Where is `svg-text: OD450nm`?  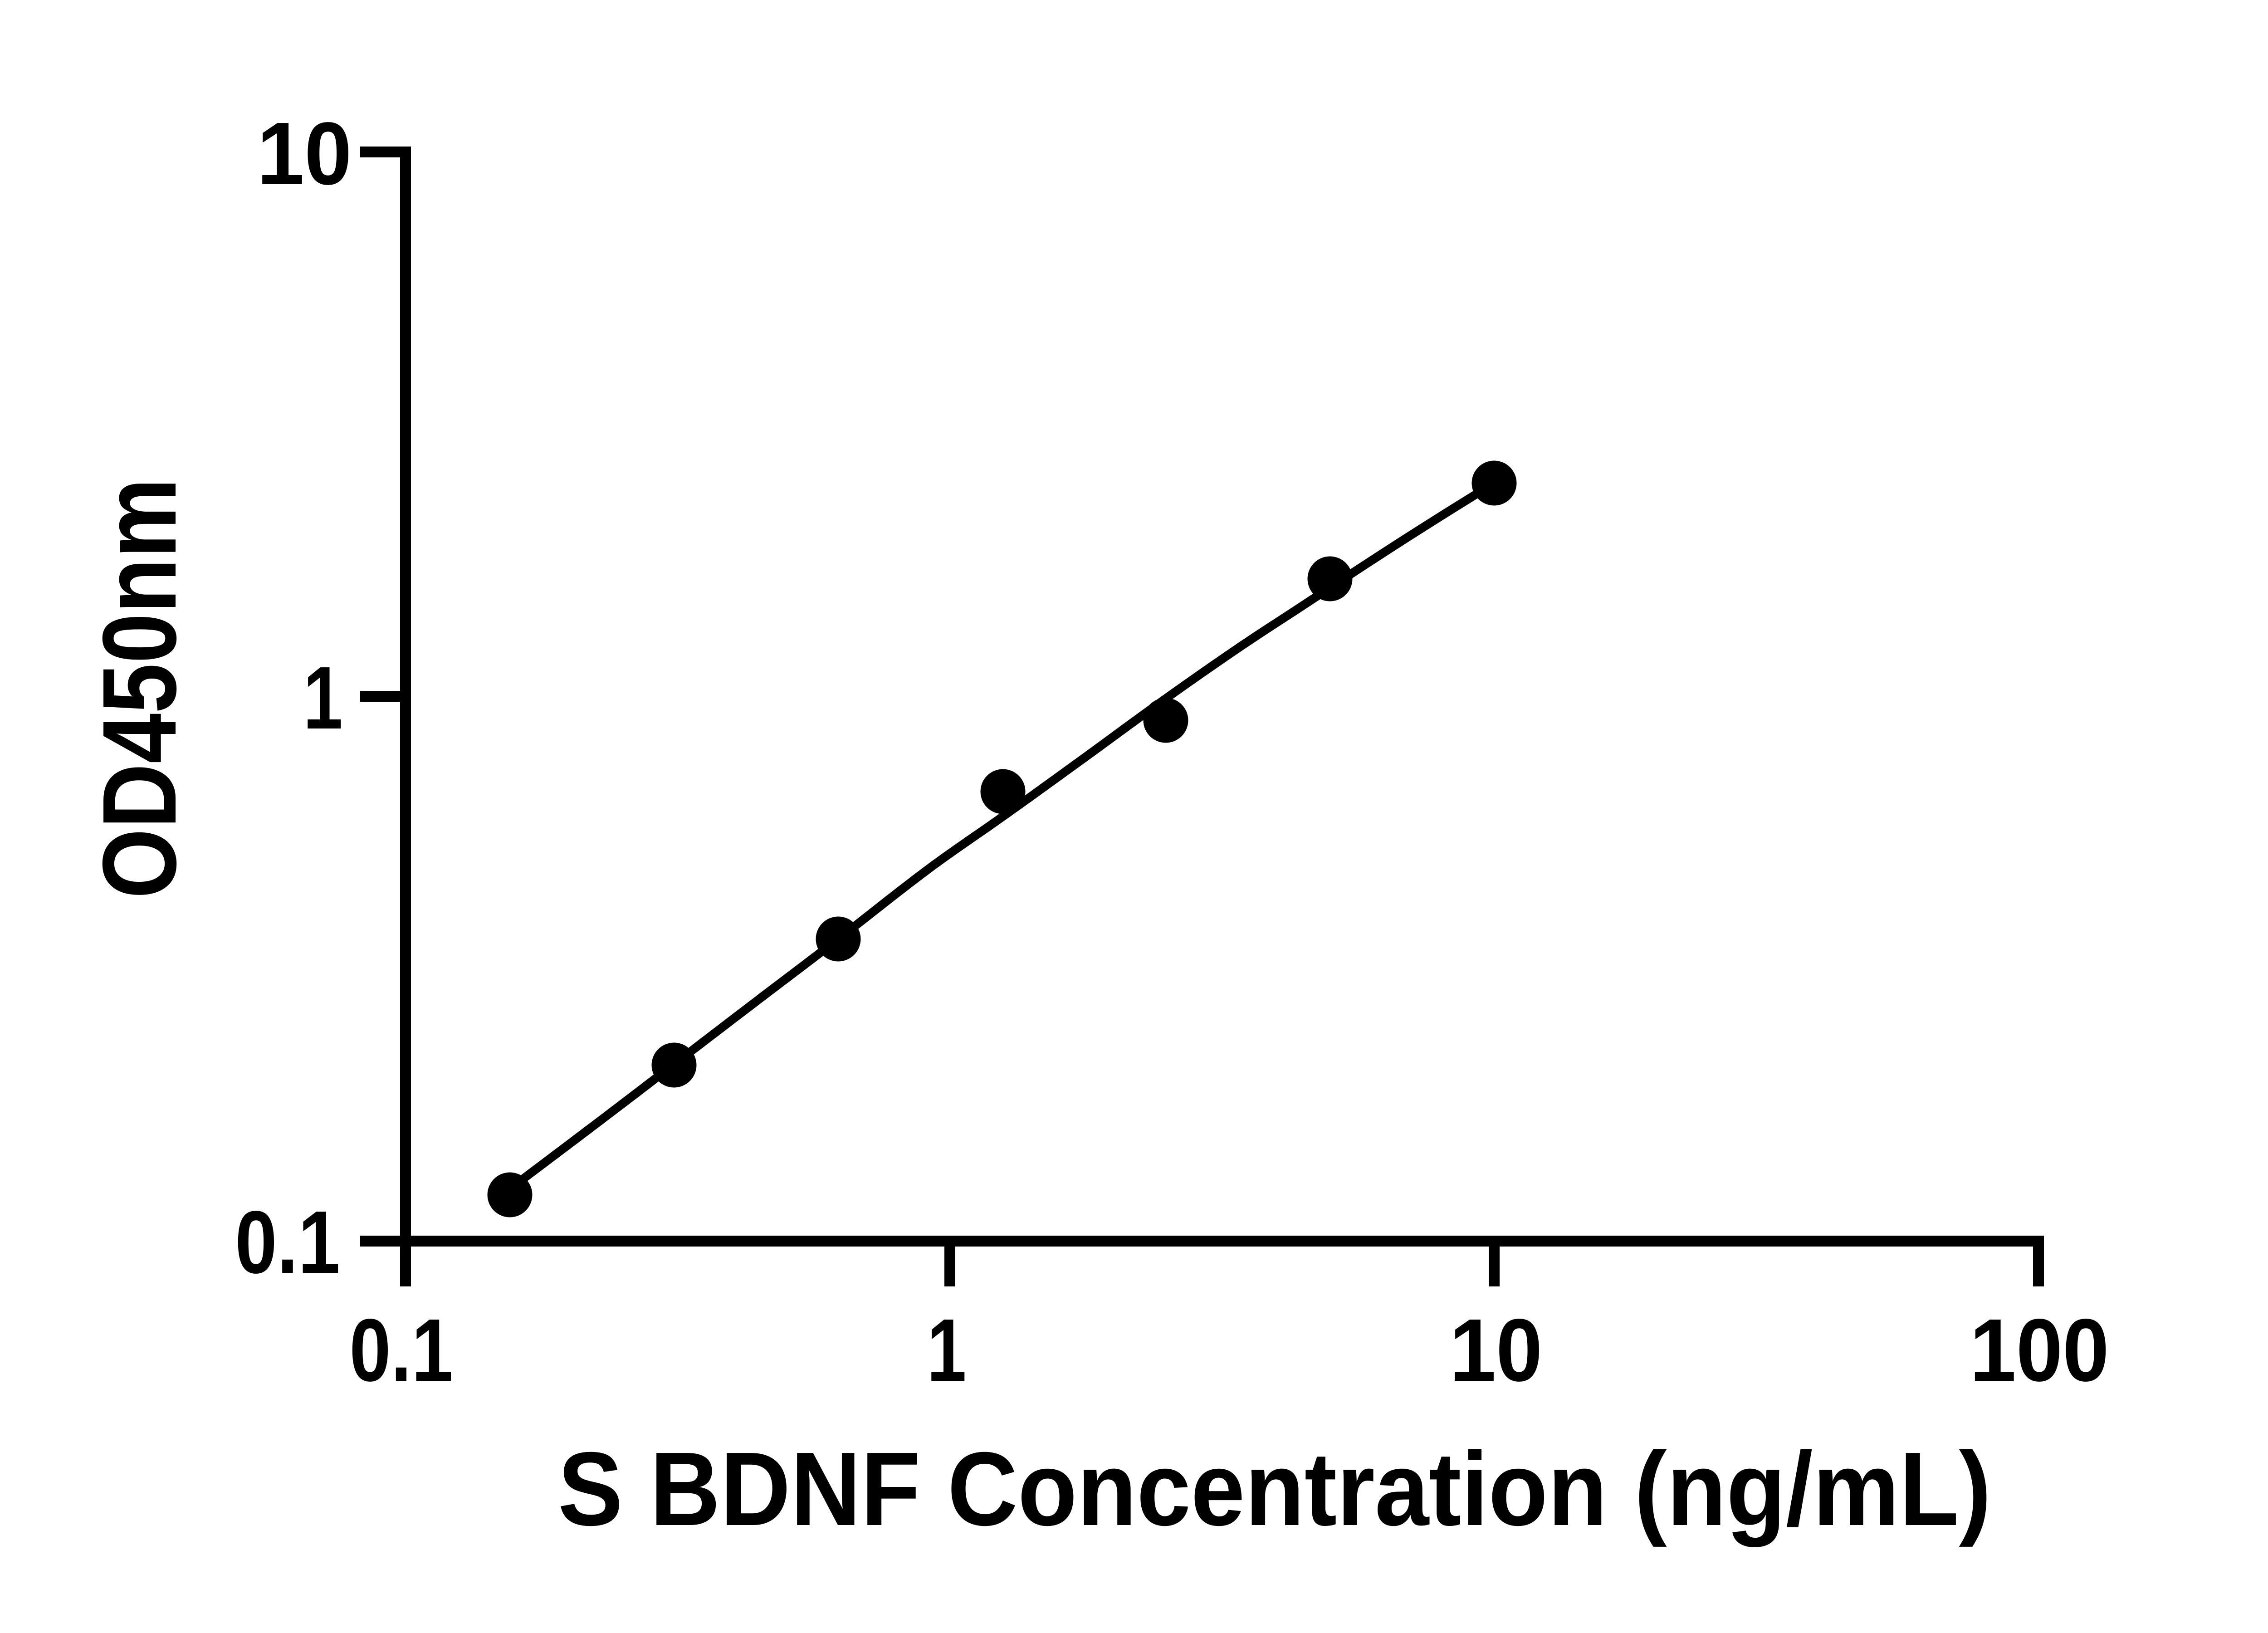 svg-text: OD450nm is located at coordinates (140, 688).